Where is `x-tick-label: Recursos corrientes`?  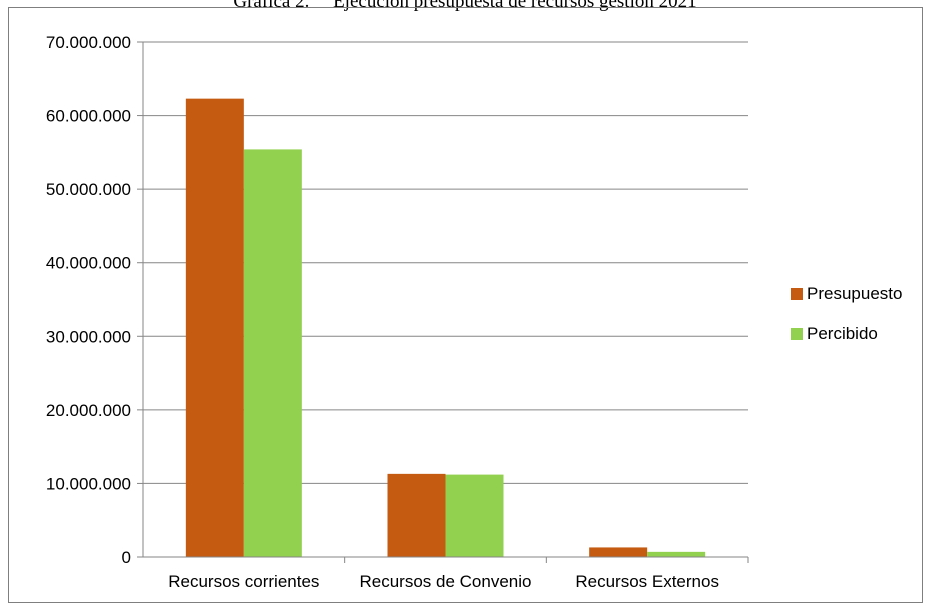
x-tick-label: Recursos corrientes is located at coordinates (243, 581).